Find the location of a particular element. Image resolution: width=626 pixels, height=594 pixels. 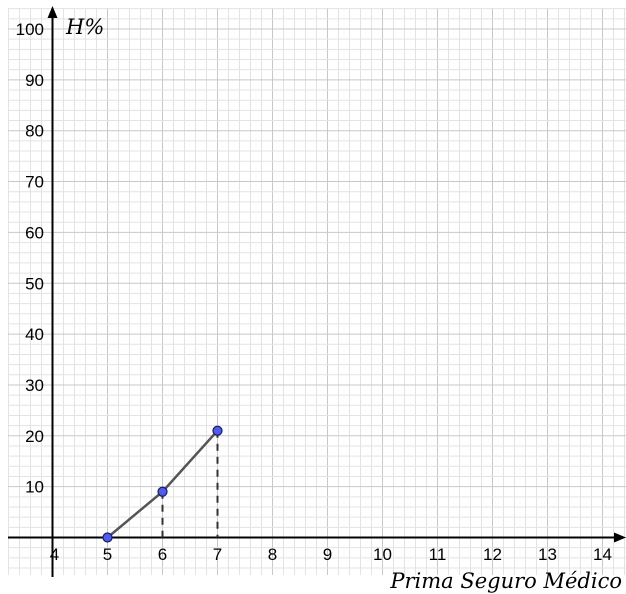

x-tick-label: 14 is located at coordinates (602, 554).